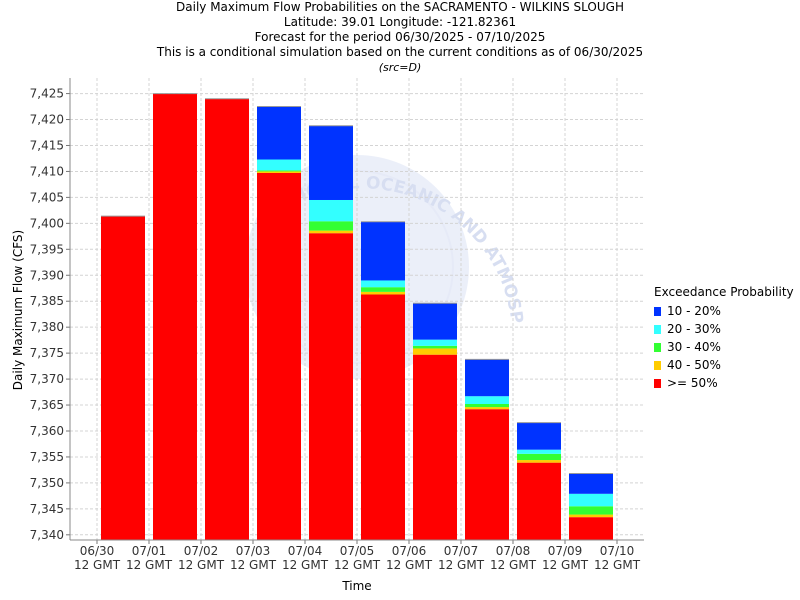  Describe the element at coordinates (461, 551) in the screenshot. I see `x-tick-label-date: 07/07` at that location.